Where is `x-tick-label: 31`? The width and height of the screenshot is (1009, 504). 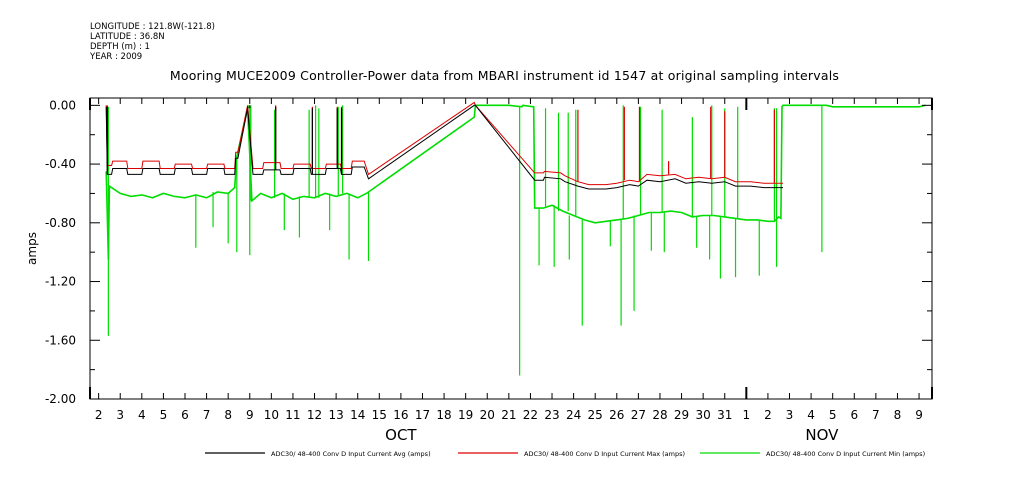 x-tick-label: 31 is located at coordinates (724, 415).